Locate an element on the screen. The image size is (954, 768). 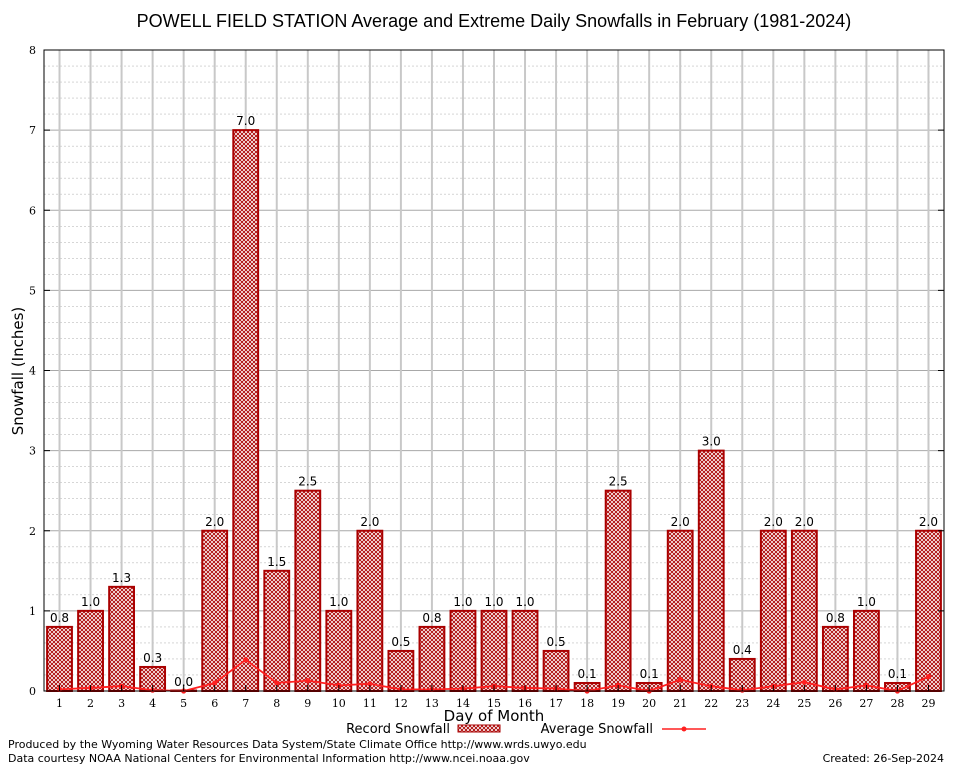
y-tick-label-1: 1 is located at coordinates (32, 611).